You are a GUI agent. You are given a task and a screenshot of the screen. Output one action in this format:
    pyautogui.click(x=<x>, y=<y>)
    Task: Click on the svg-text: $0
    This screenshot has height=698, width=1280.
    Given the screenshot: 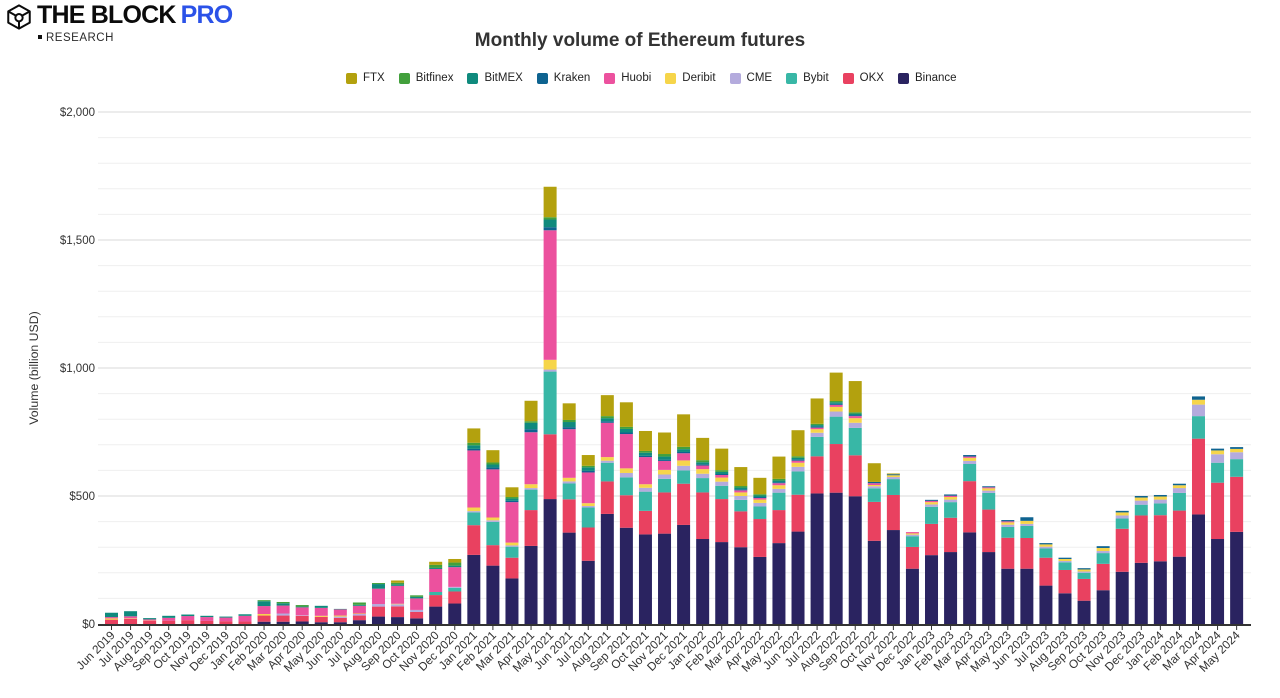 What is the action you would take?
    pyautogui.click(x=88, y=625)
    